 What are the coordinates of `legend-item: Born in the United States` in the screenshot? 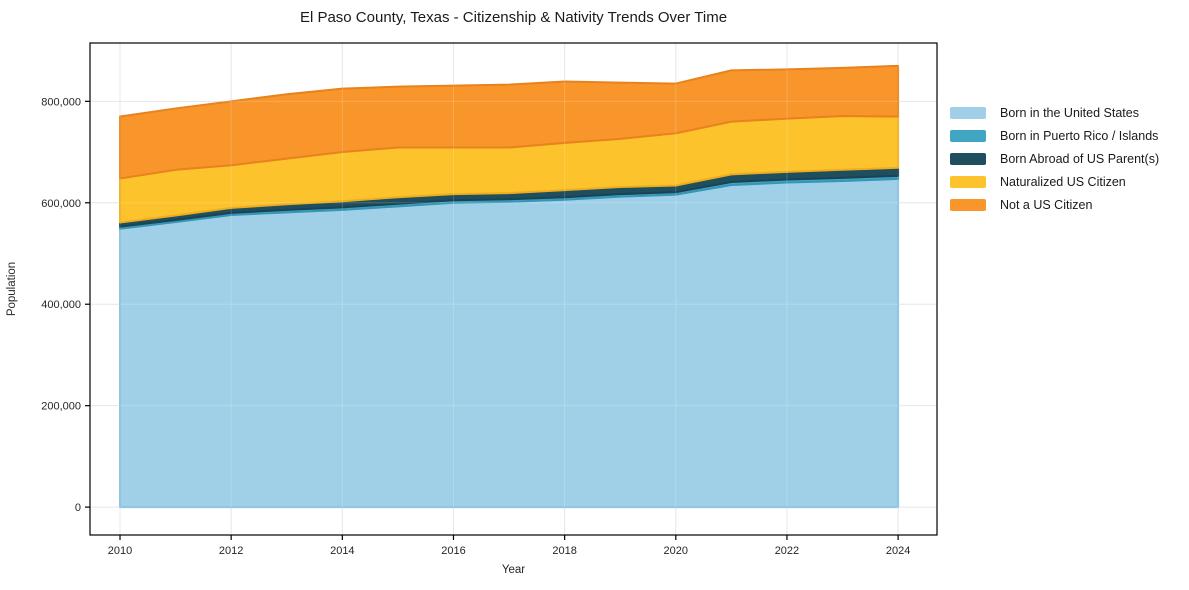 It's located at (1054, 112).